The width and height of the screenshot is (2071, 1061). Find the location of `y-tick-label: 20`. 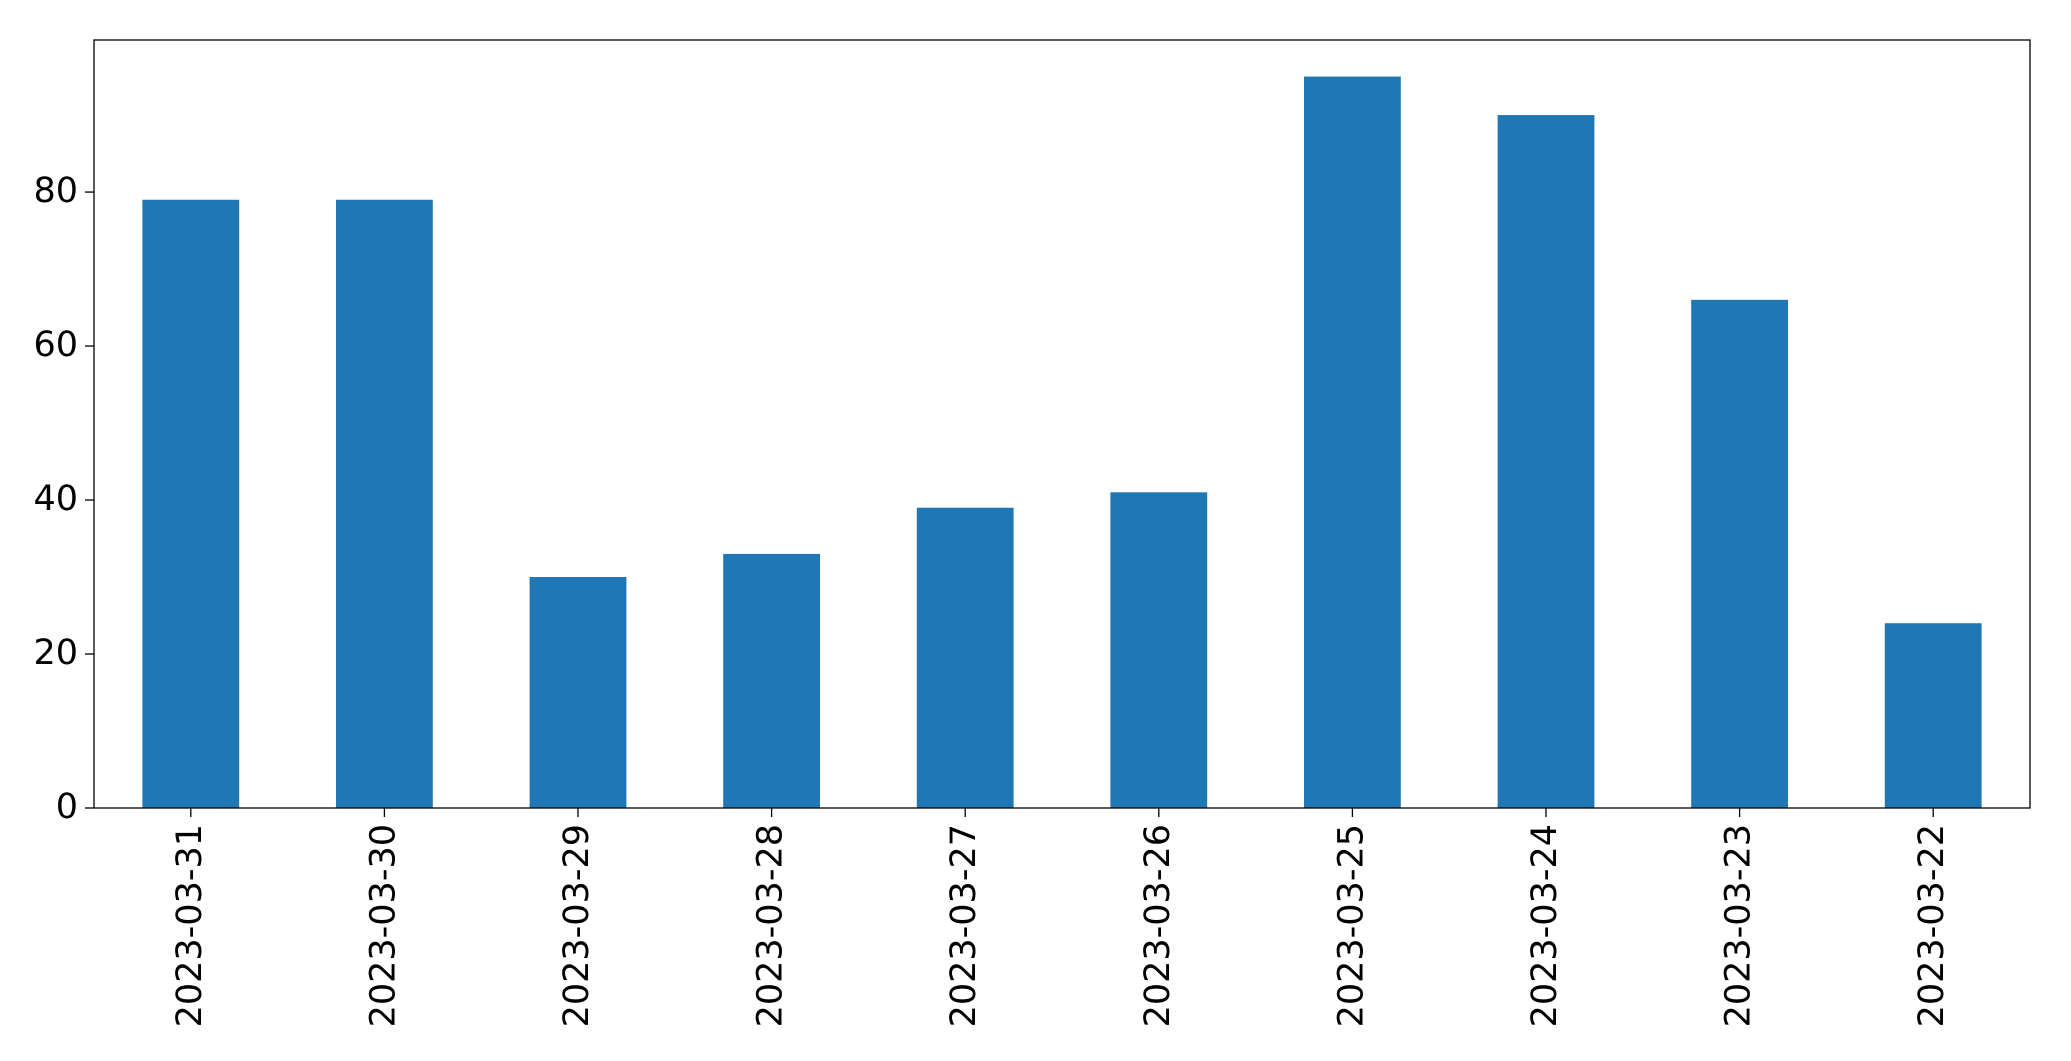

y-tick-label: 20 is located at coordinates (55, 653).